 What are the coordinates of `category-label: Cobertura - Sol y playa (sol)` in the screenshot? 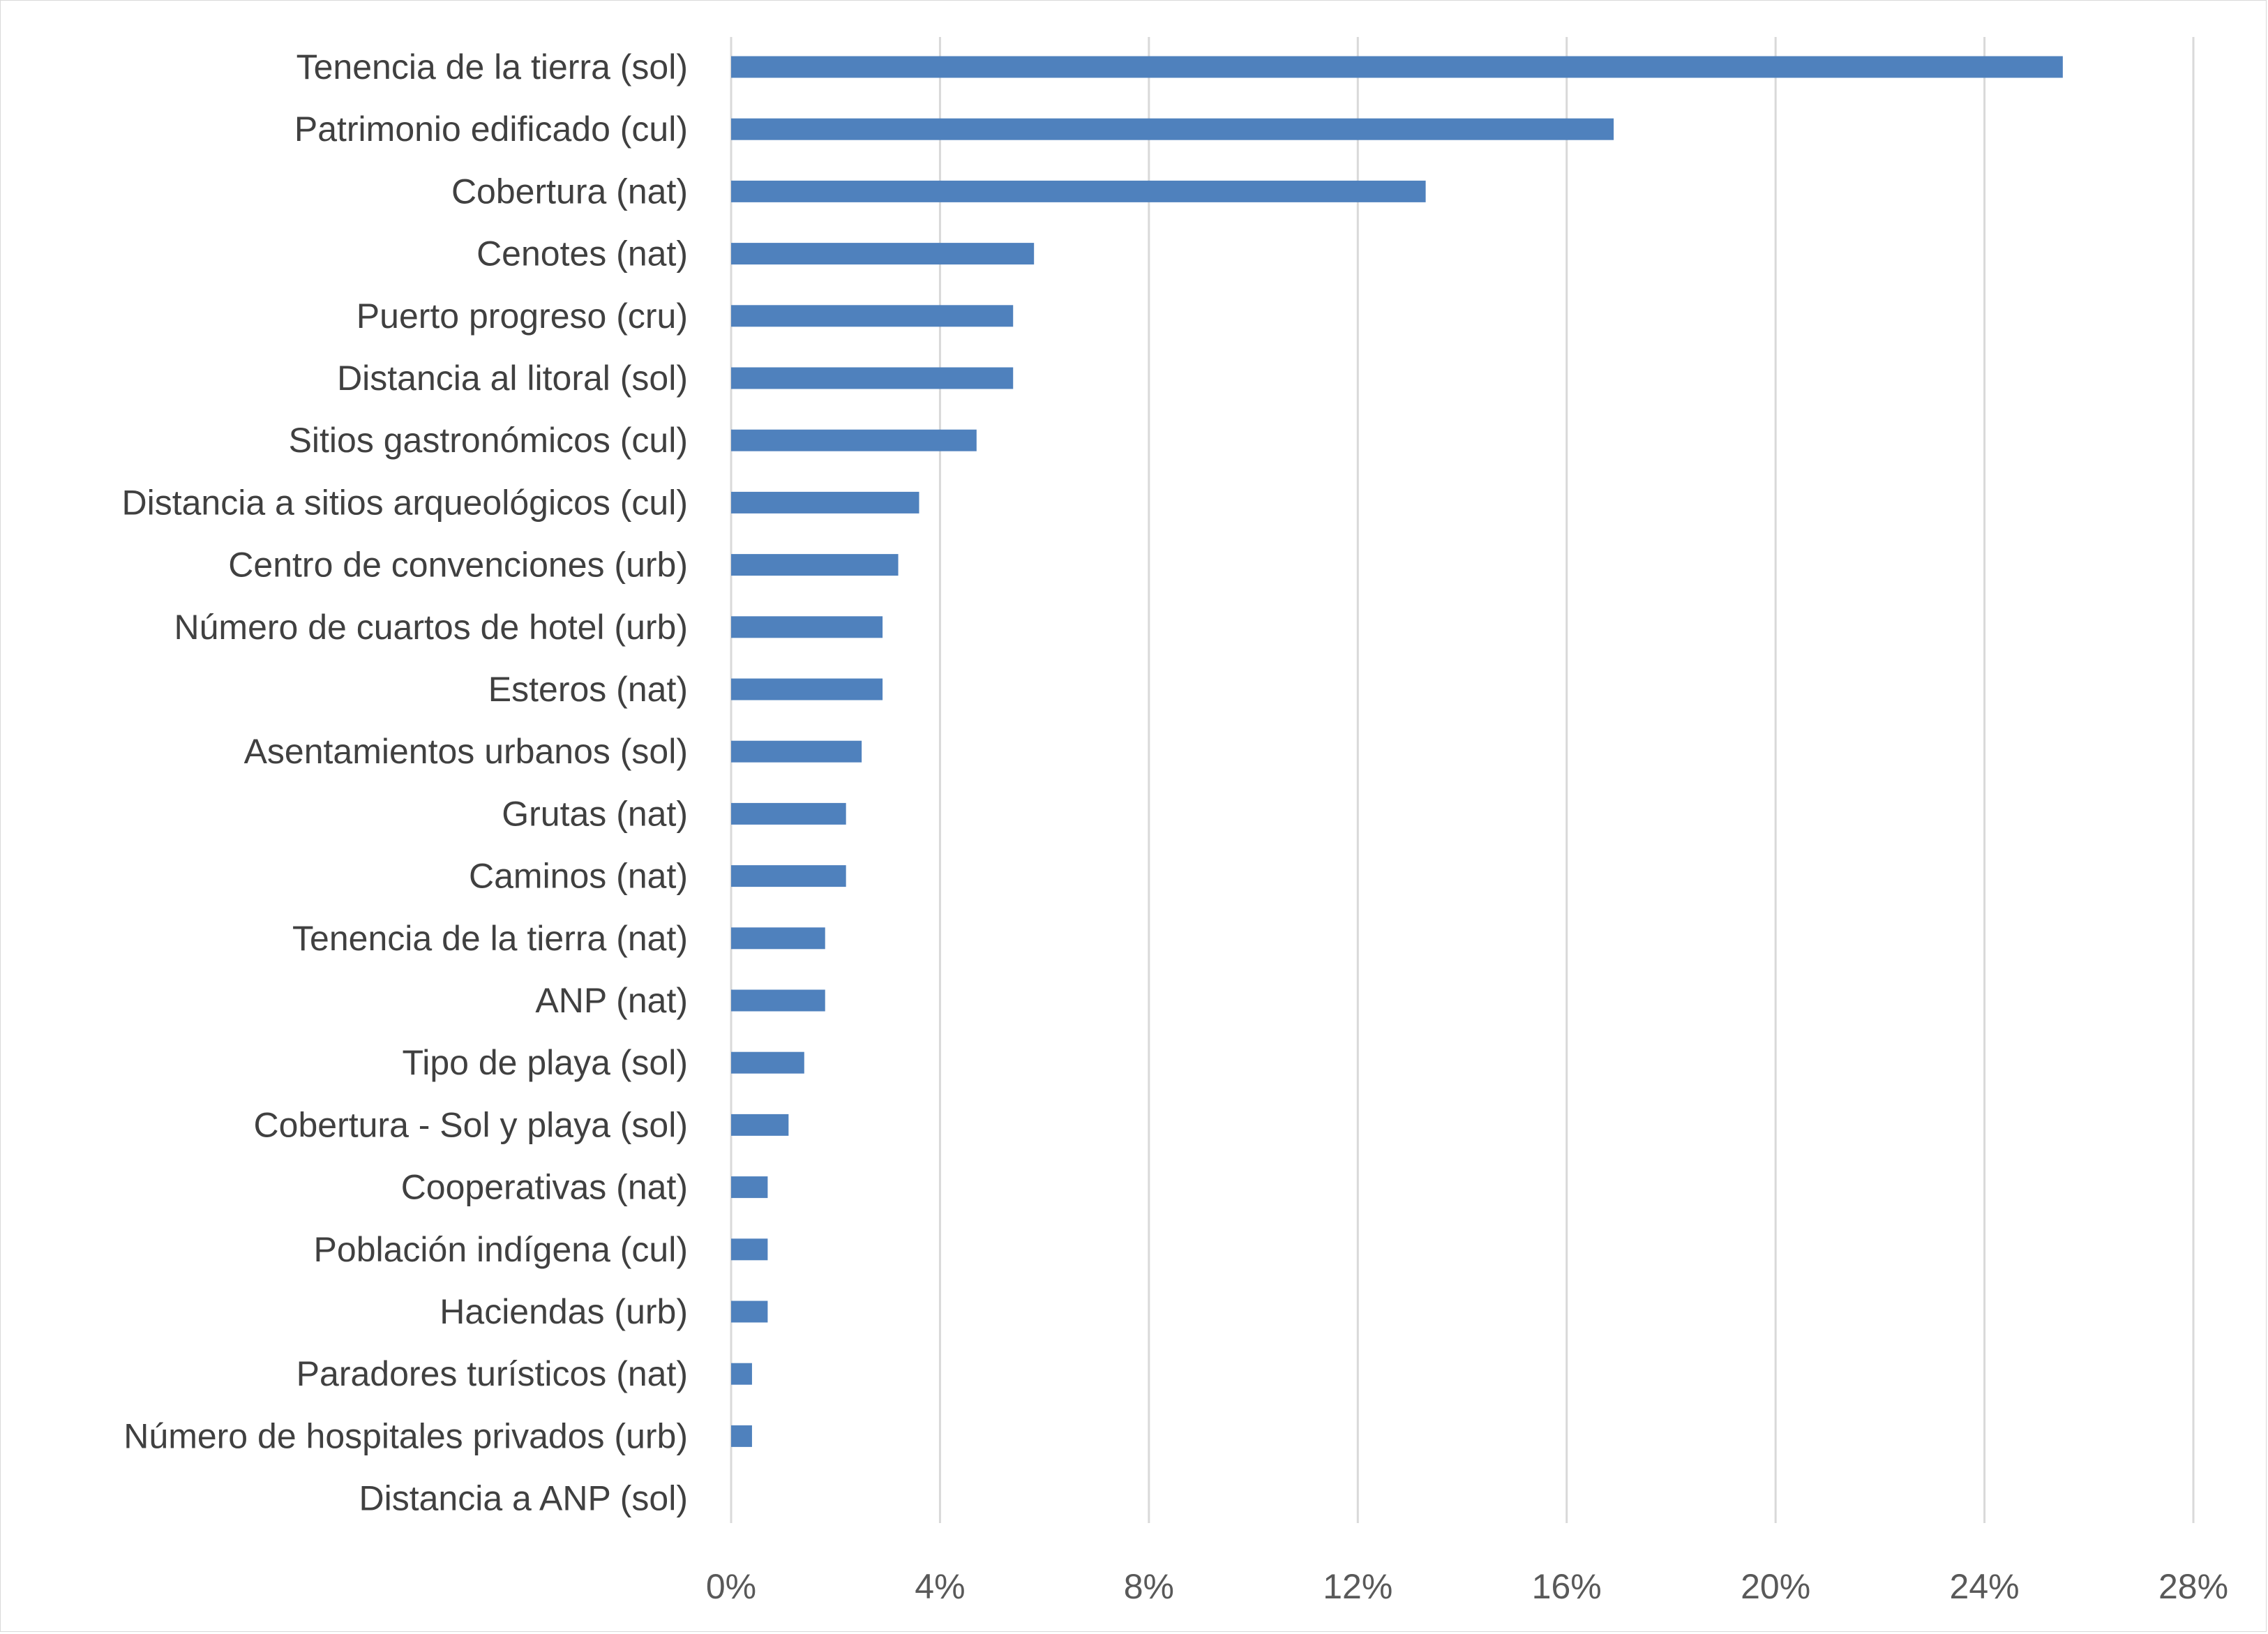 It's located at (471, 1124).